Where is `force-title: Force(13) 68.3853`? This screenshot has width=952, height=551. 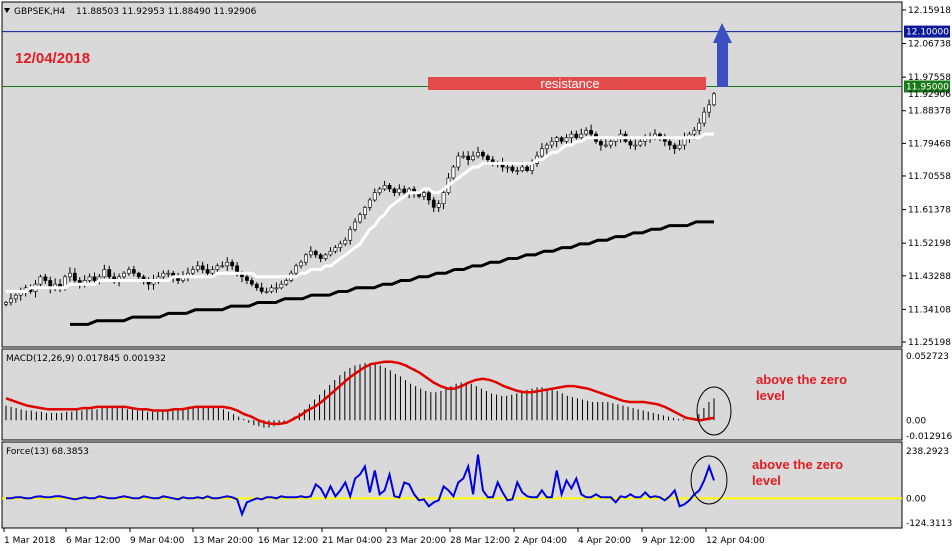 force-title: Force(13) 68.3853 is located at coordinates (47, 452).